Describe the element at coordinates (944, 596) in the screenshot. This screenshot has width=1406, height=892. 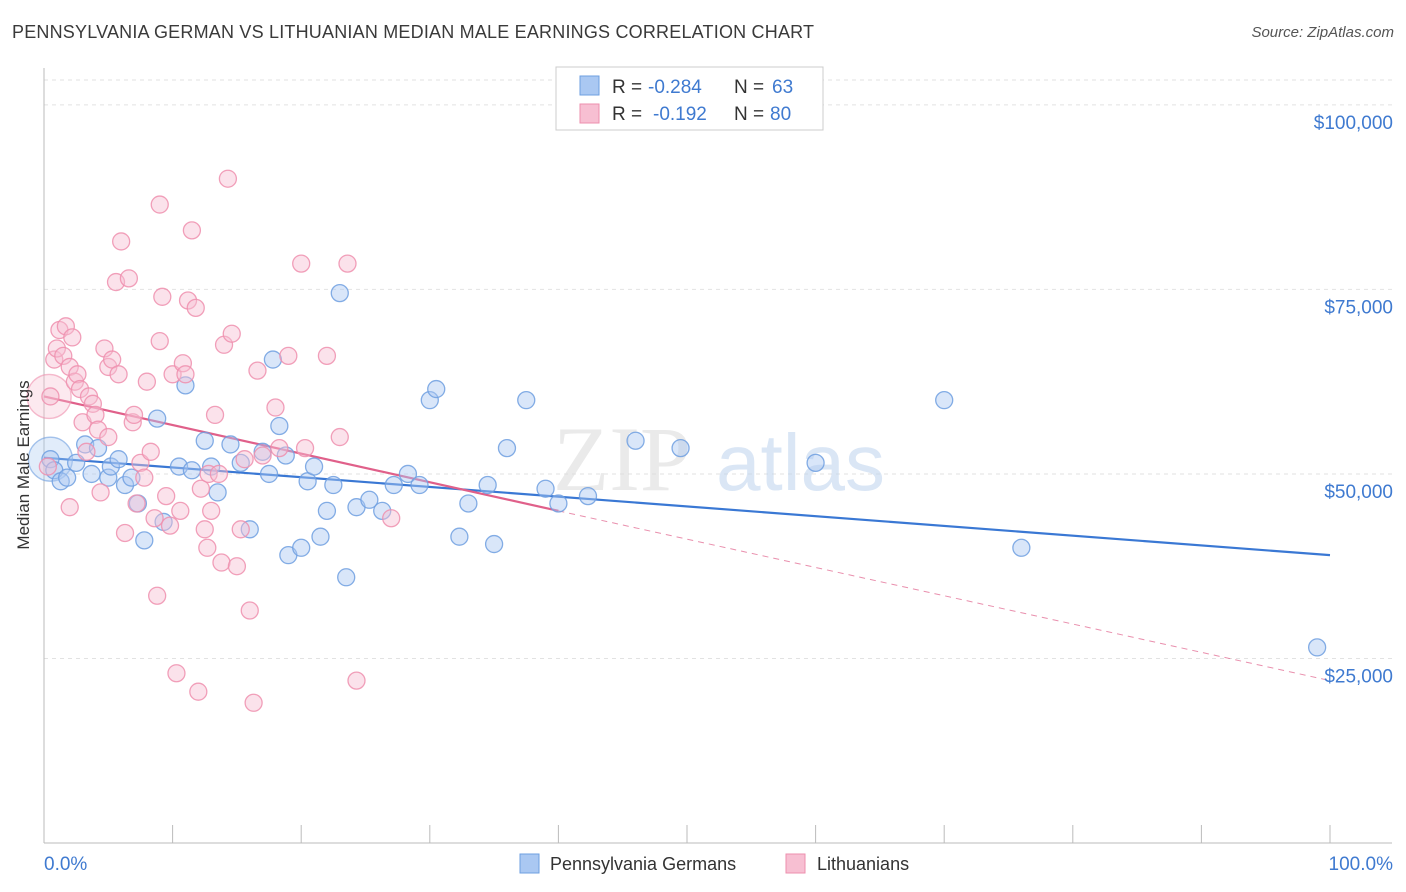
I see `trend-line-pink-extension` at that location.